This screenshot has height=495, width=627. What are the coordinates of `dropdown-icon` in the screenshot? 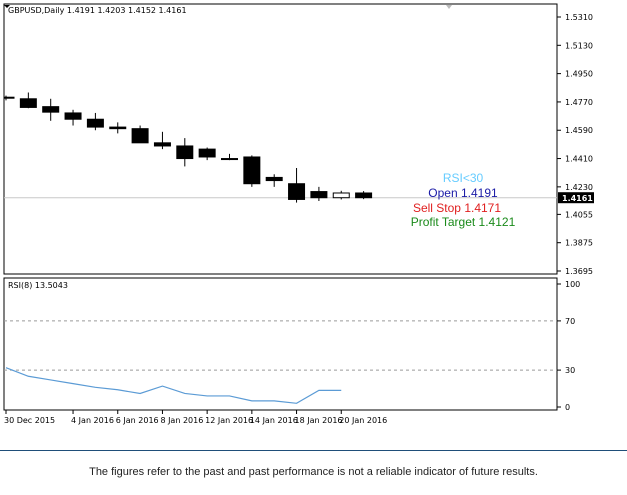 It's located at (7, 6).